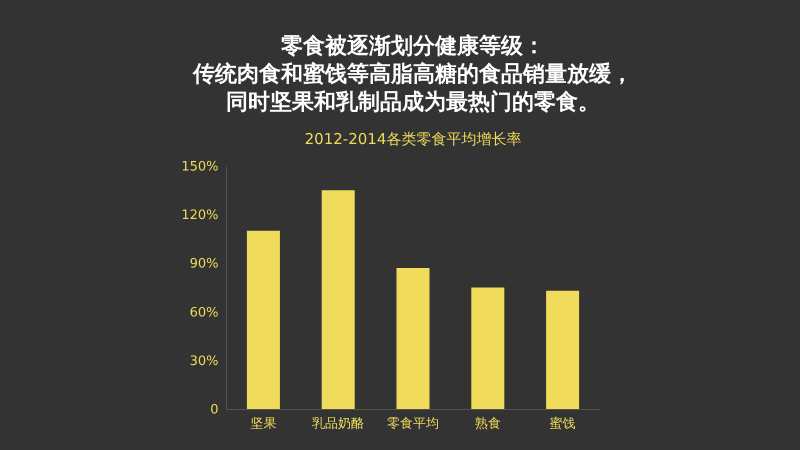  Describe the element at coordinates (487, 424) in the screenshot. I see `x-tick-label: 熟食` at that location.